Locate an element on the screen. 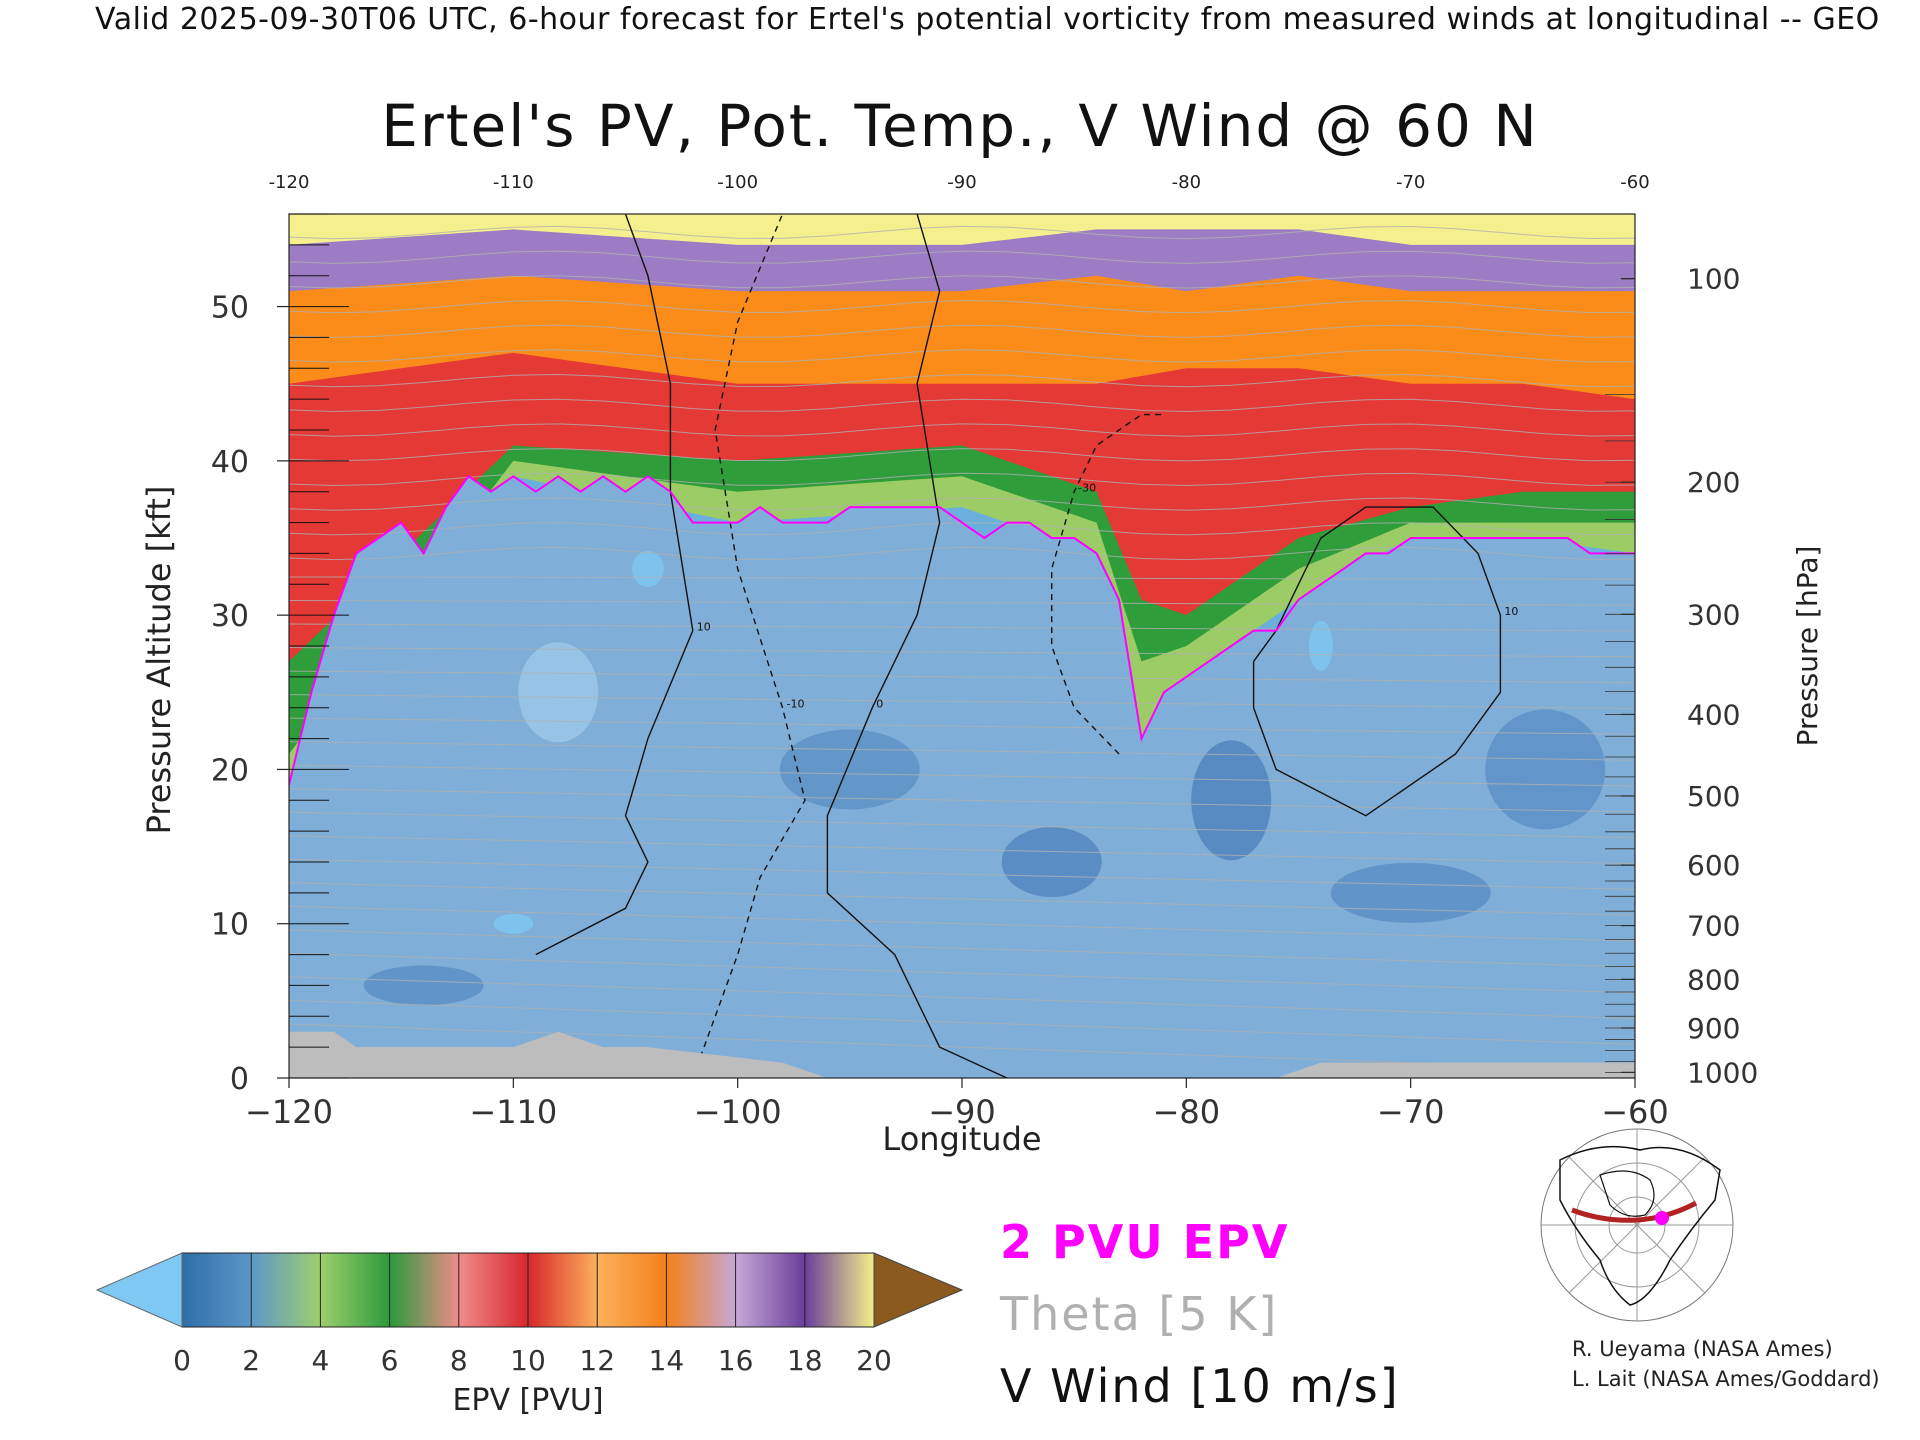 The image size is (1920, 1440). pressure-tick-label: 400 is located at coordinates (1713, 714).